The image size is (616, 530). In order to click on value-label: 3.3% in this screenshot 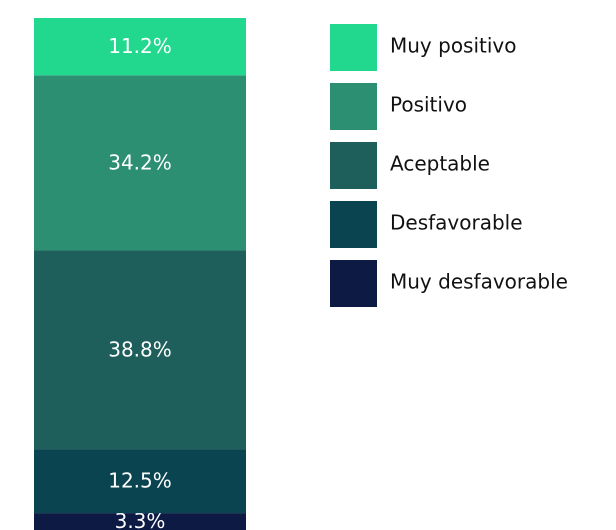, I will do `click(140, 519)`.